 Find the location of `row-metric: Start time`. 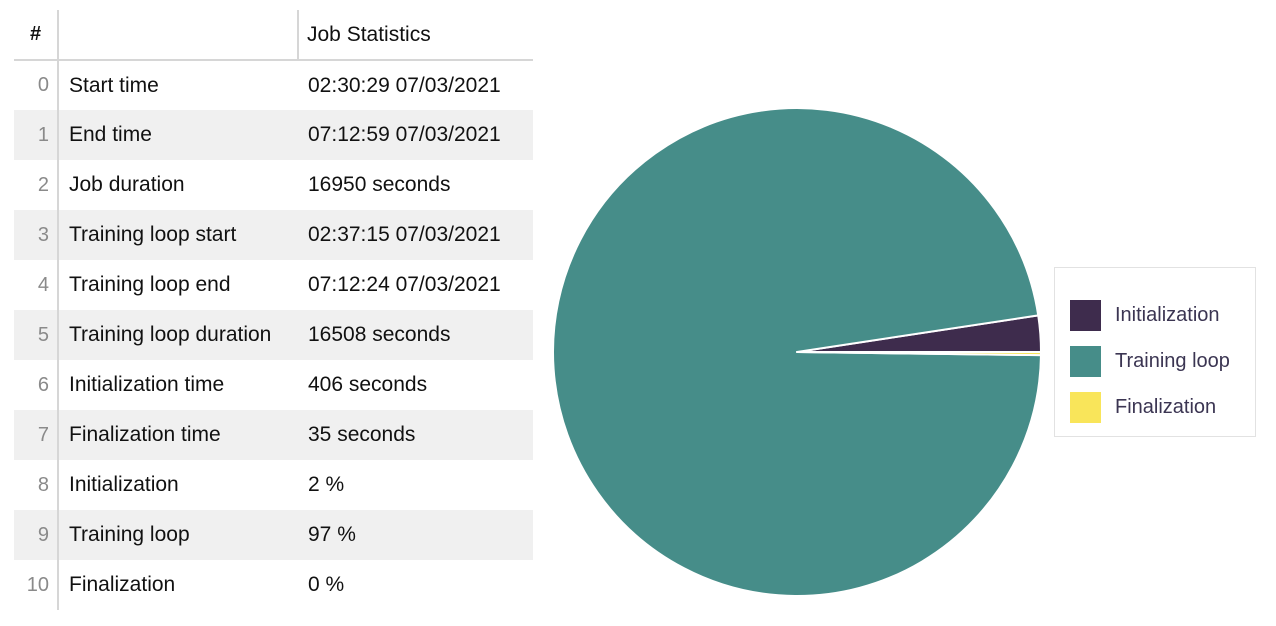

row-metric: Start time is located at coordinates (114, 85).